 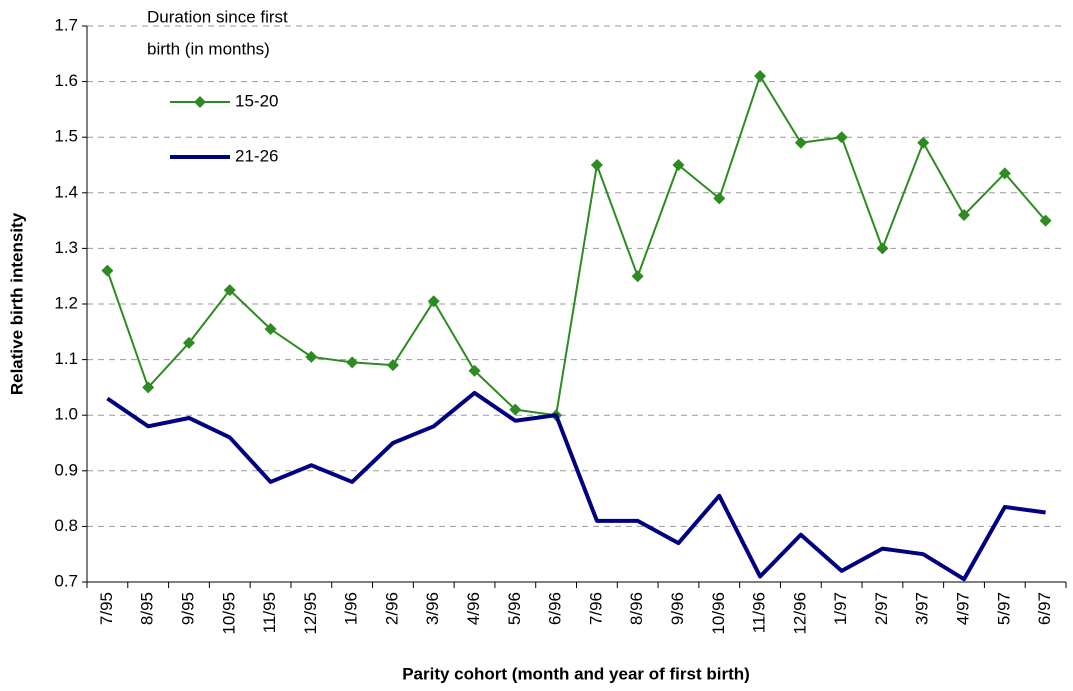 What do you see at coordinates (187, 608) in the screenshot?
I see `x-tick-label: 9/95` at bounding box center [187, 608].